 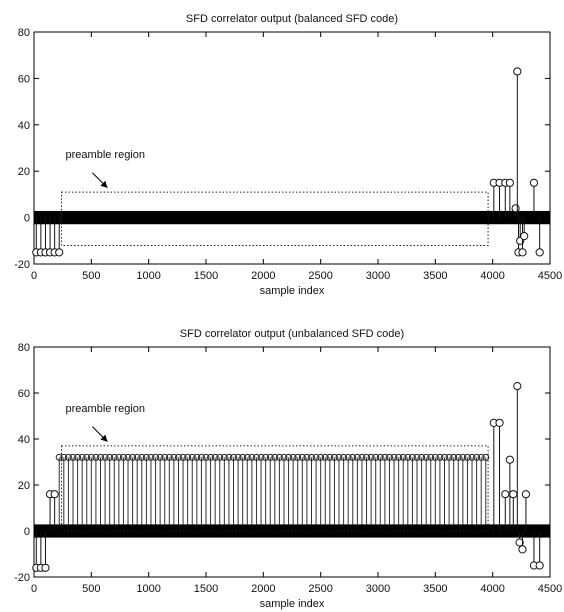 I want to click on x-tick-label: 500, so click(x=91, y=589).